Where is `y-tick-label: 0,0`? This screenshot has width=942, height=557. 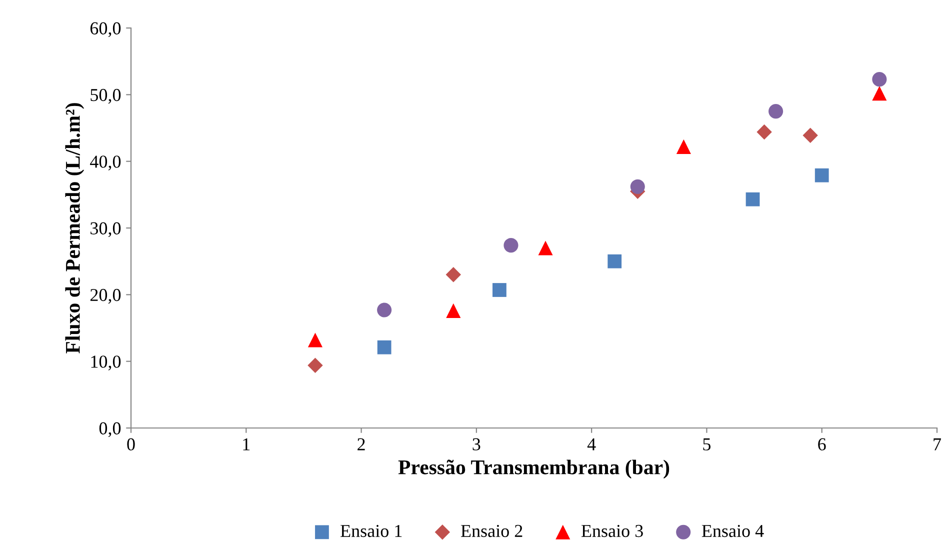
y-tick-label: 0,0 is located at coordinates (110, 430).